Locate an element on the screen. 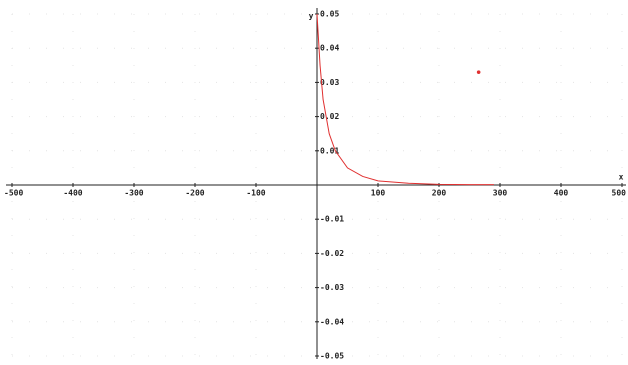 The image size is (628, 365). y-tick-label: -0.01 is located at coordinates (332, 219).